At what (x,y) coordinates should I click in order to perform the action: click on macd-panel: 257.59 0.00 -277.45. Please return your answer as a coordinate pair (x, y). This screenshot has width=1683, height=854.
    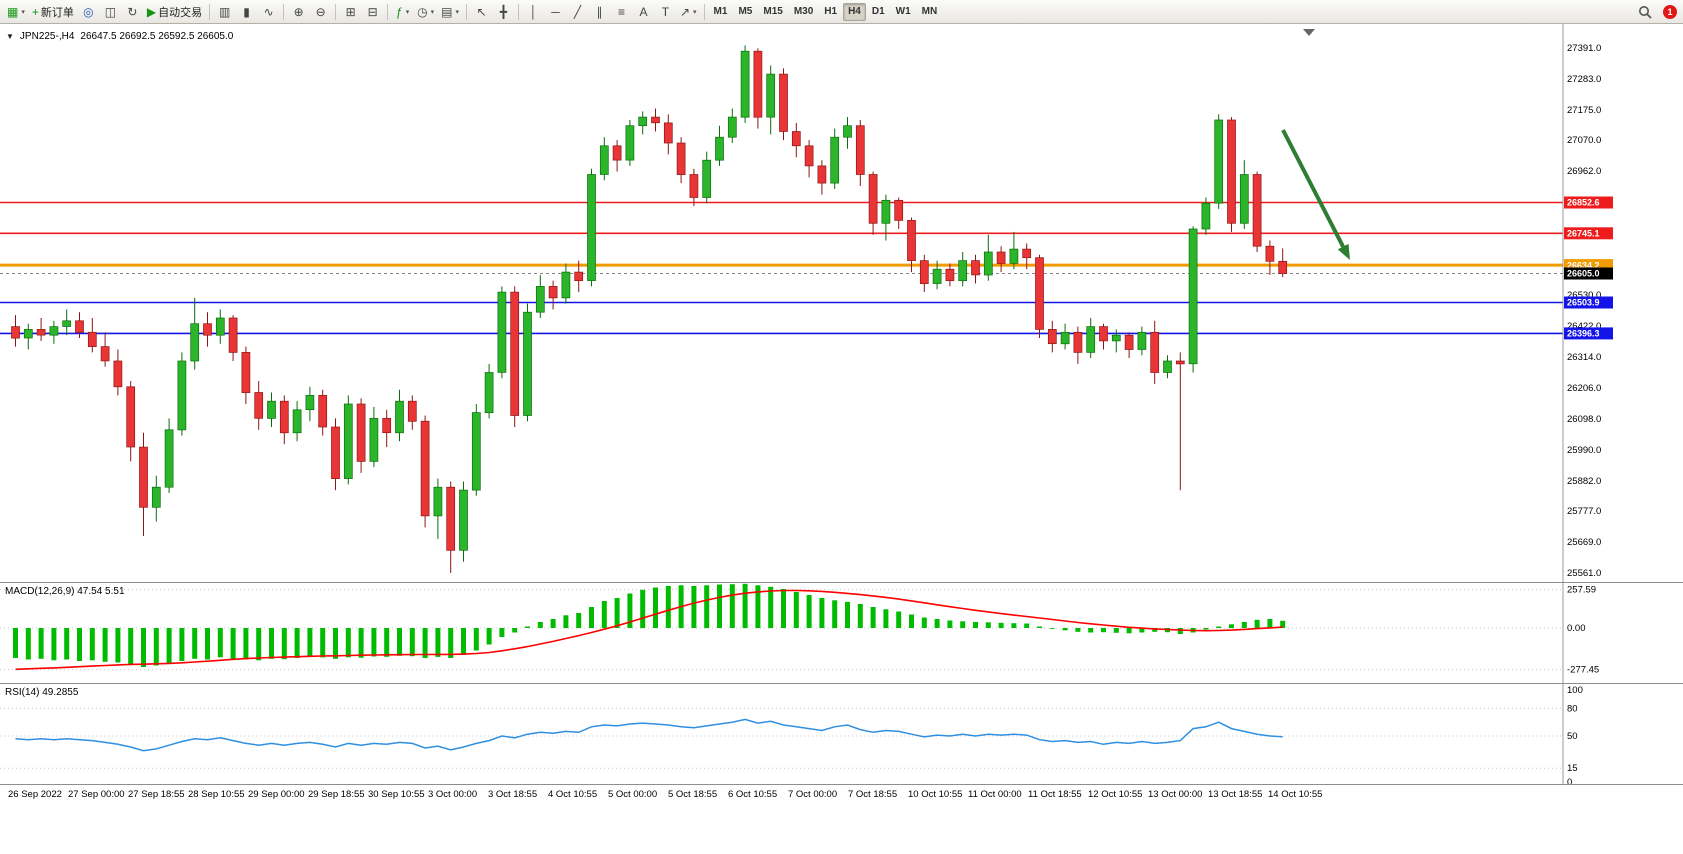
    Looking at the image, I should click on (841, 632).